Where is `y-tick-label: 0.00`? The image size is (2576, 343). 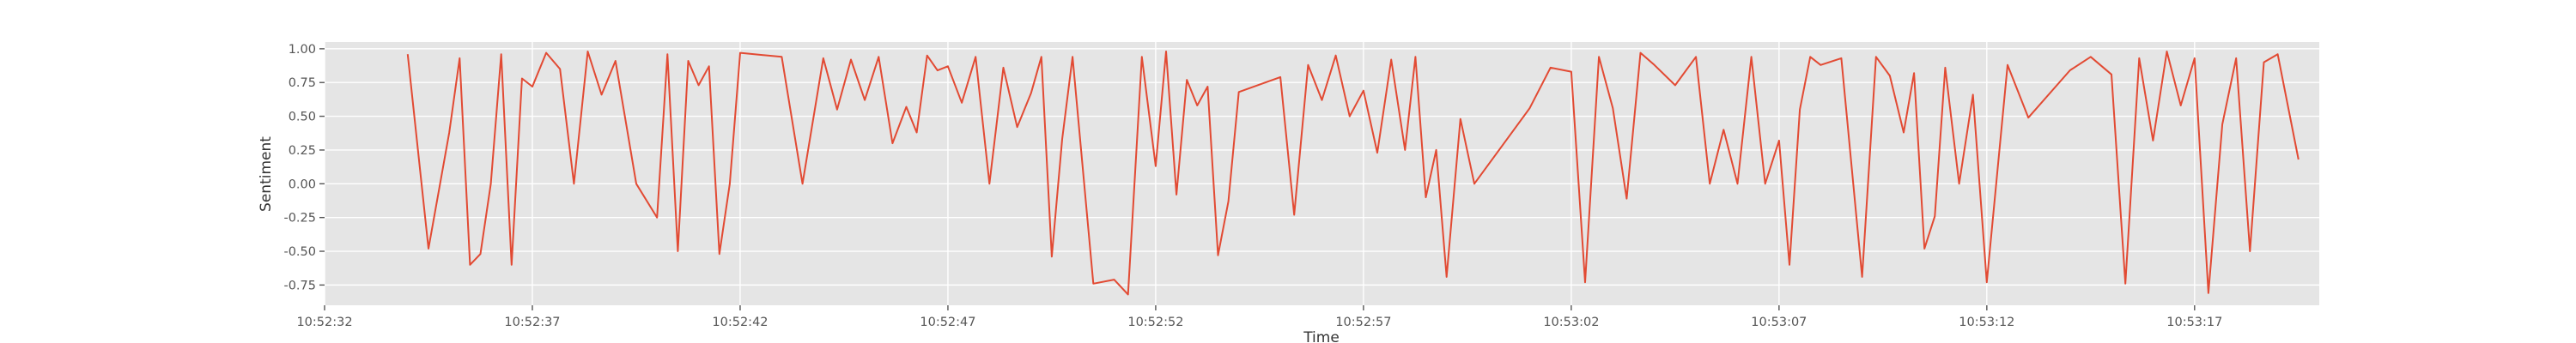 y-tick-label: 0.00 is located at coordinates (302, 184).